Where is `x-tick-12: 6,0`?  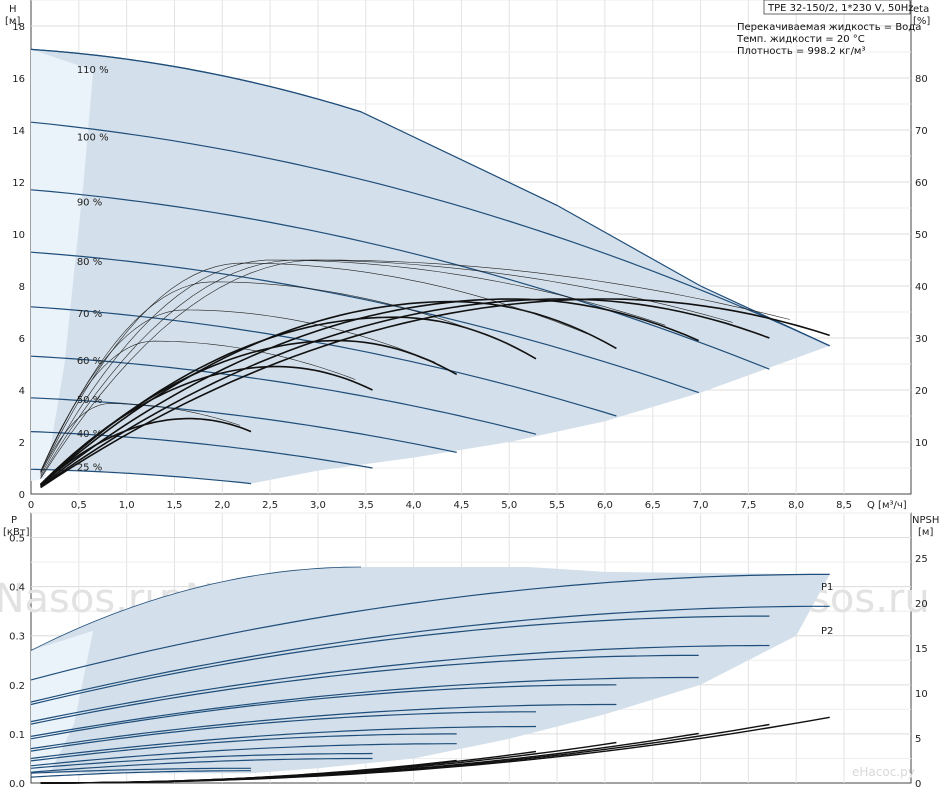 x-tick-12: 6,0 is located at coordinates (605, 505).